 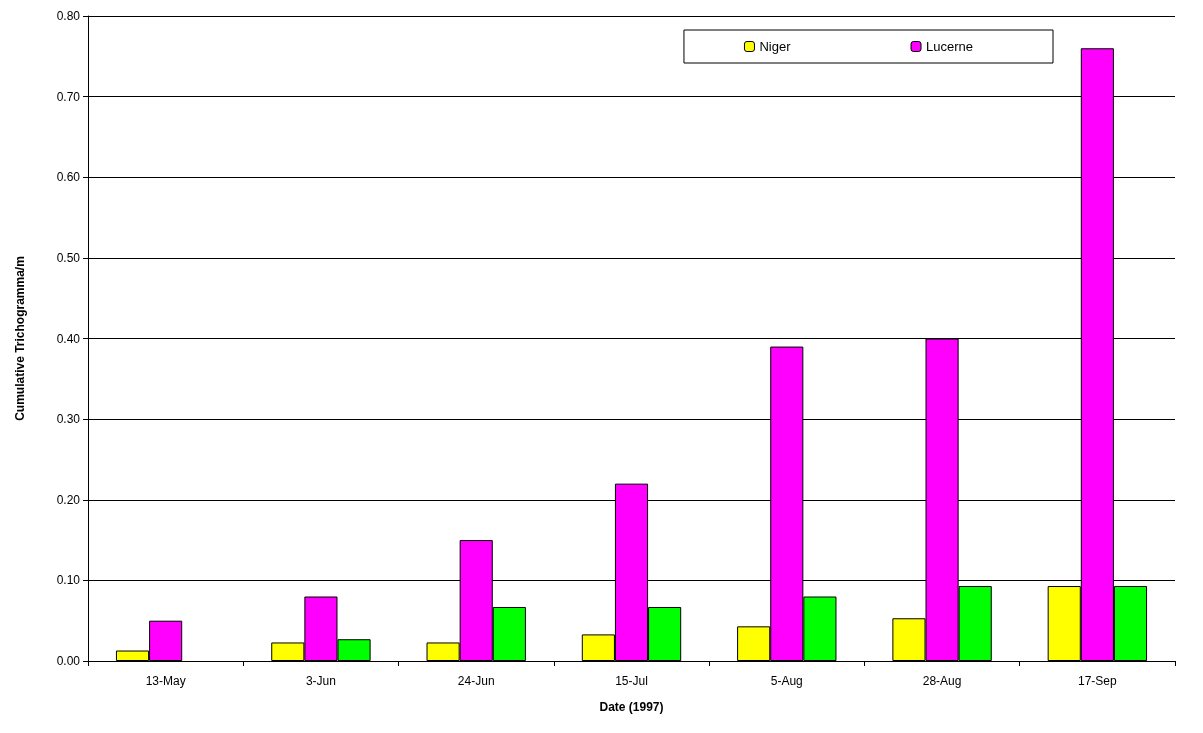 What do you see at coordinates (68, 257) in the screenshot?
I see `y-tick-label: 0.50` at bounding box center [68, 257].